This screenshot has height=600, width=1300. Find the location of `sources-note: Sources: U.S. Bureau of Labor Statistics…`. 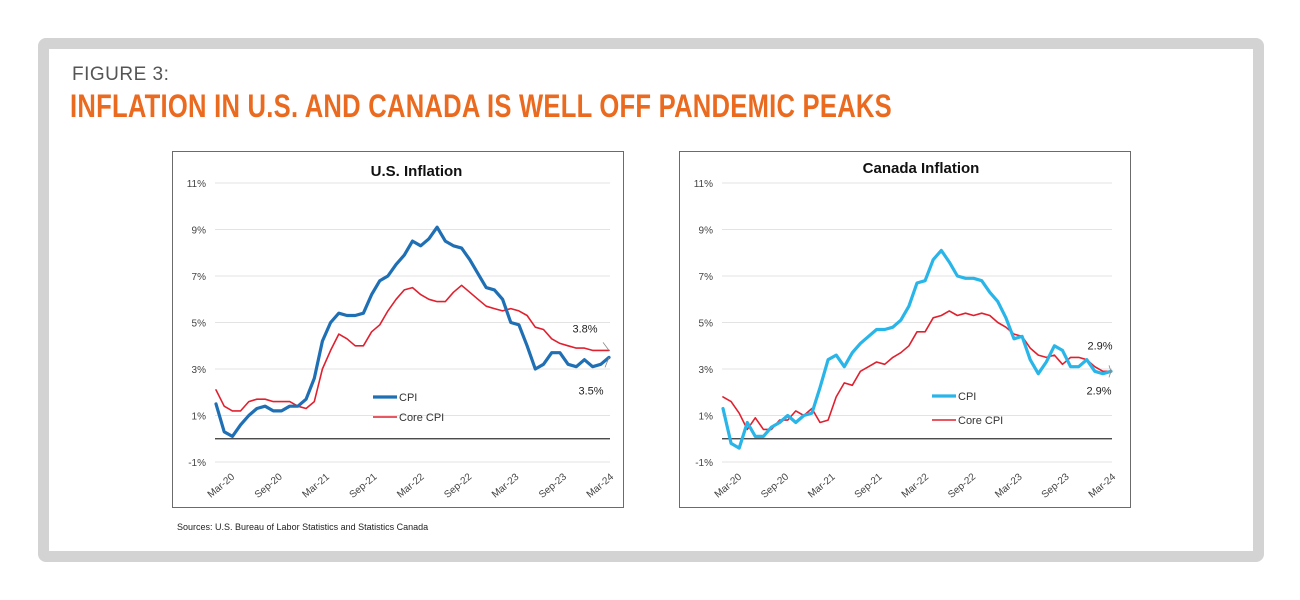

sources-note: Sources: U.S. Bureau of Labor Statistics… is located at coordinates (303, 527).